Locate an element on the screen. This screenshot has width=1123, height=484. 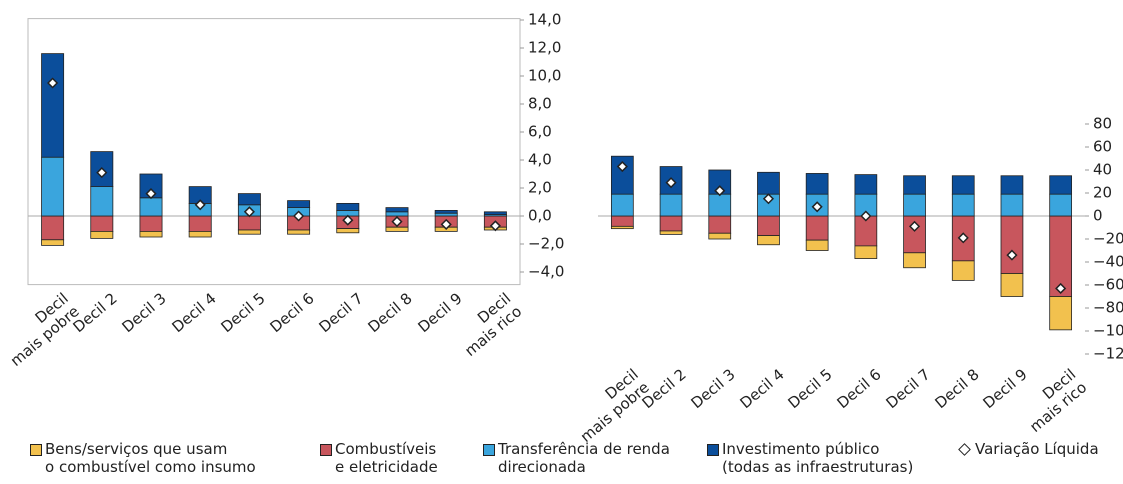
legend-label: Transferência de renda direcionada is located at coordinates (584, 458).